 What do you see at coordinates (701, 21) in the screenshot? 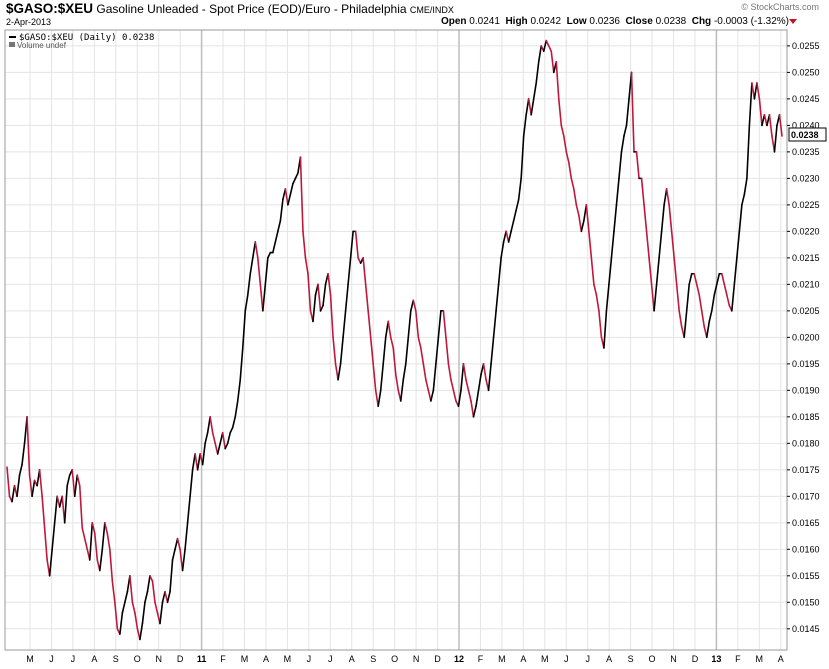
I see `chg-label: Chg` at bounding box center [701, 21].